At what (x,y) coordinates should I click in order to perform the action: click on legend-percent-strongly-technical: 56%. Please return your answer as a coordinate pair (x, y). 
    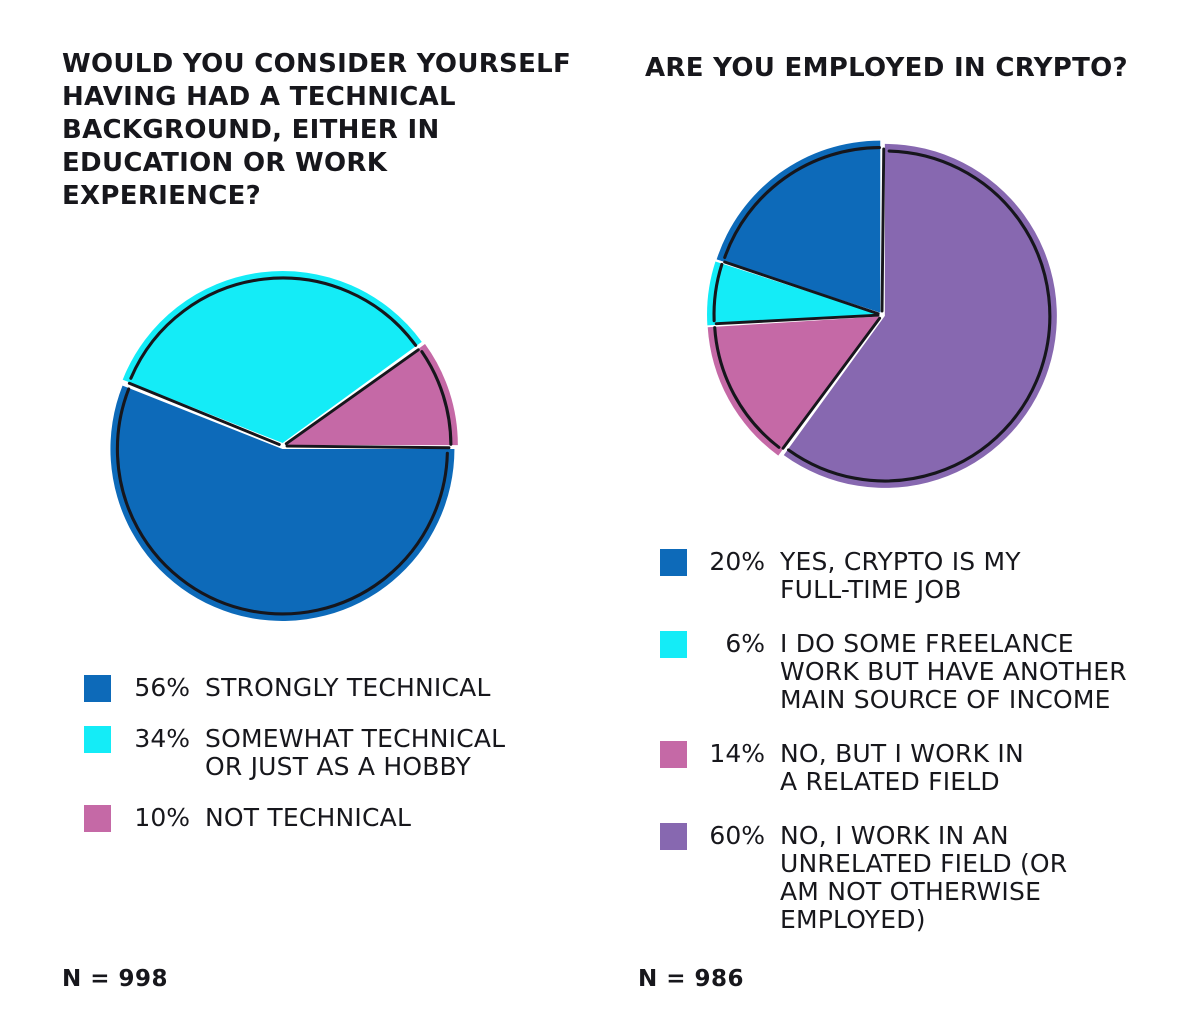
    Looking at the image, I should click on (162, 687).